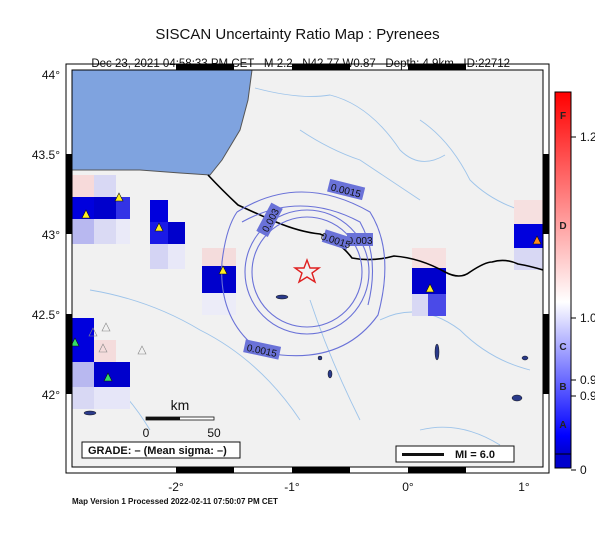 This screenshot has height=541, width=595. What do you see at coordinates (408, 487) in the screenshot?
I see `lon-label: 0°` at bounding box center [408, 487].